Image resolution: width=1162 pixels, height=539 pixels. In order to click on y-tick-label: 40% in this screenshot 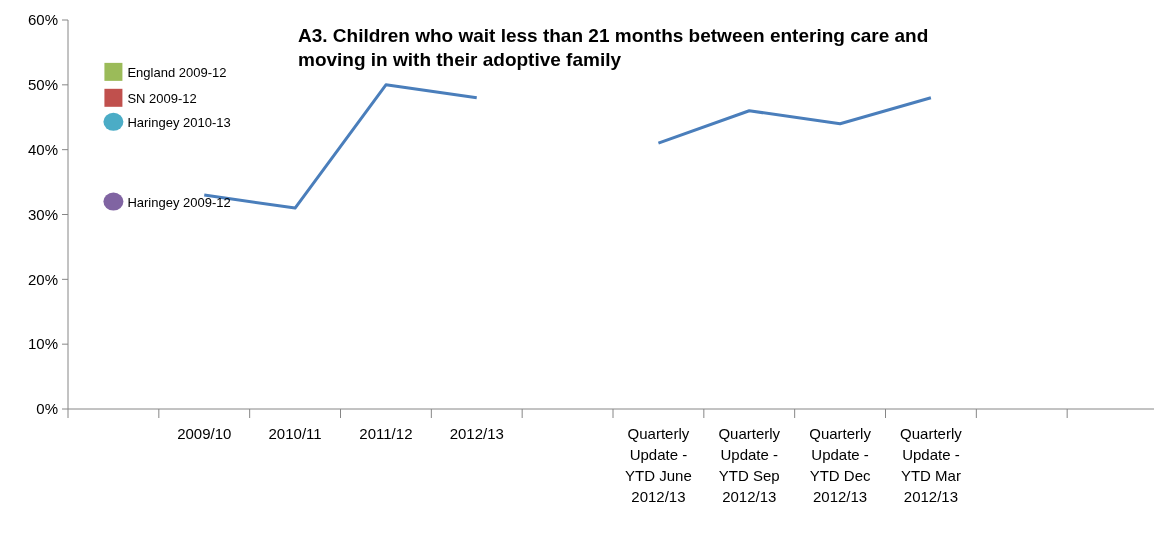, I will do `click(42, 149)`.